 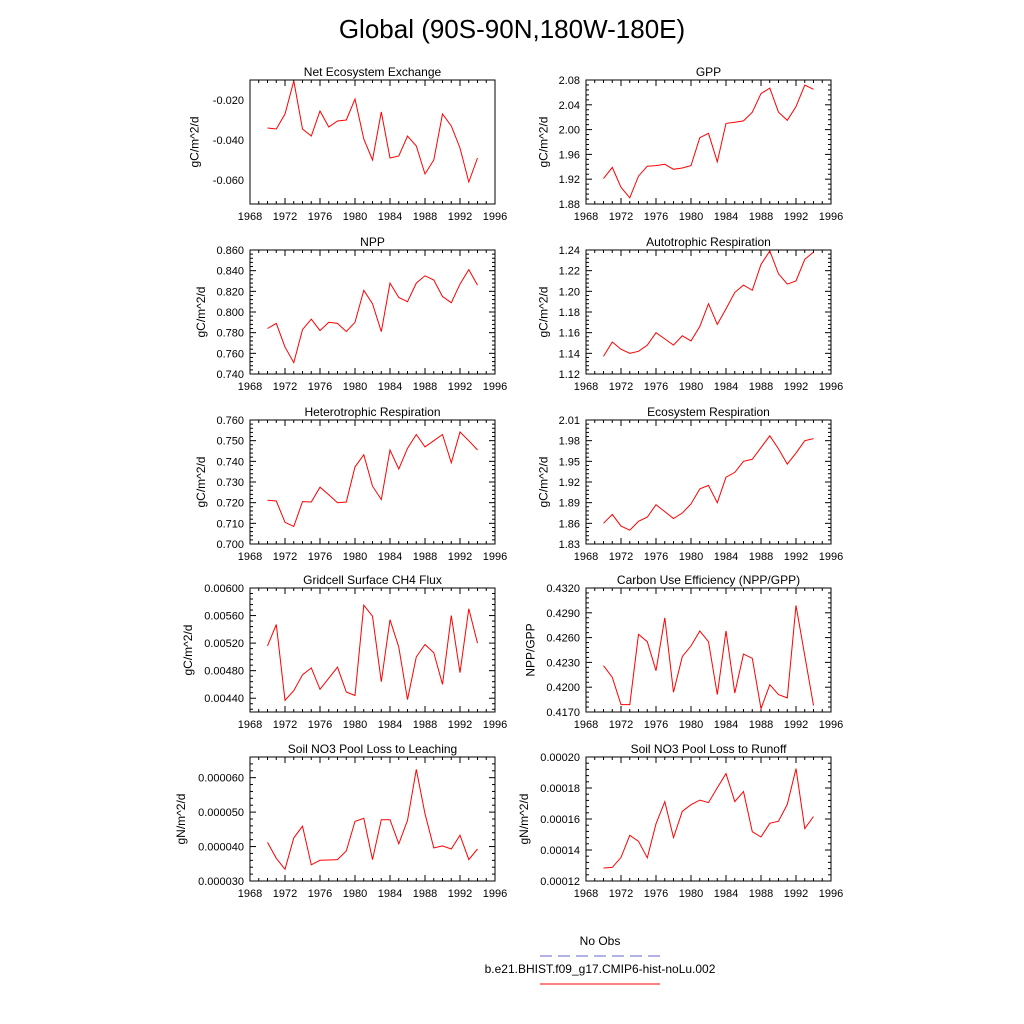 I want to click on panel-title: Autotrophic Respiration, so click(x=708, y=242).